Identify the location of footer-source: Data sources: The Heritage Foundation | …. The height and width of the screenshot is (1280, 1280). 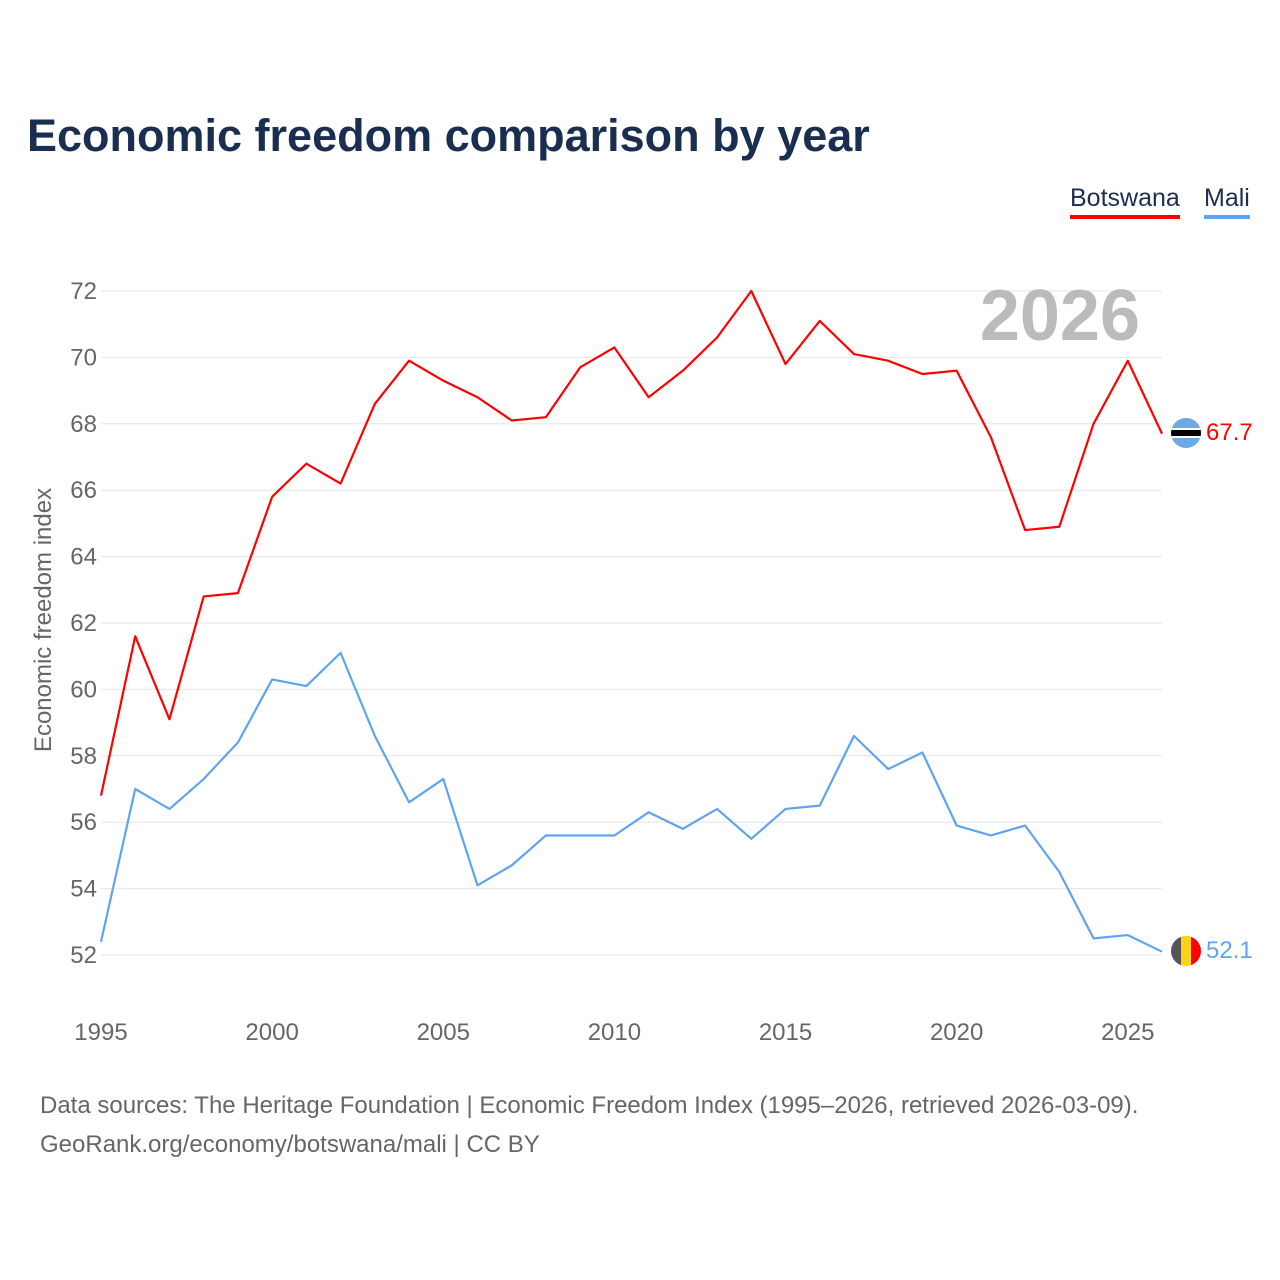
(589, 1105).